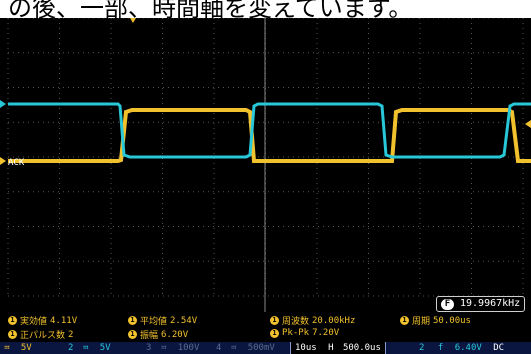  Describe the element at coordinates (3, 161) in the screenshot. I see `channel-1-marker-icon` at that location.